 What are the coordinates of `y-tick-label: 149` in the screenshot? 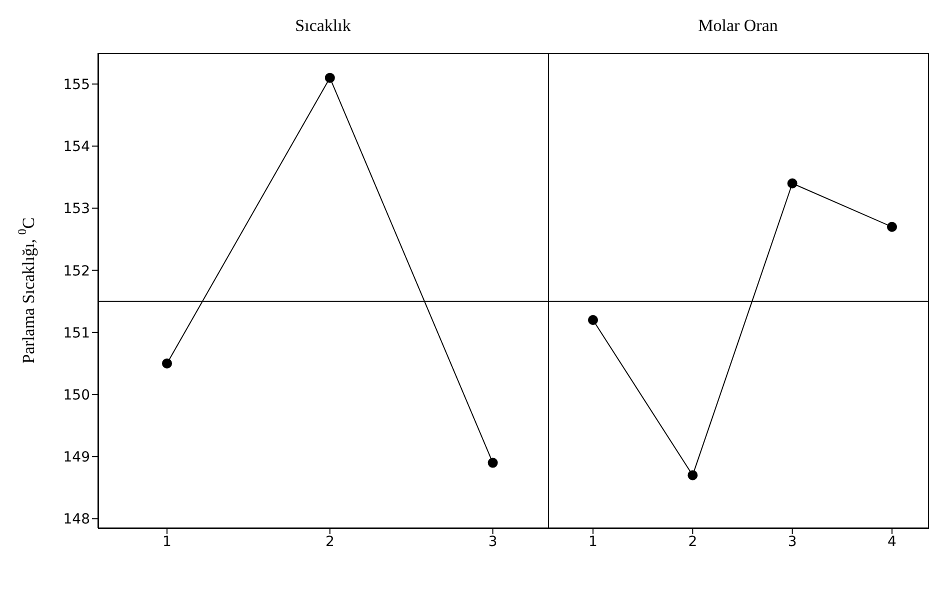 It's located at (76, 458).